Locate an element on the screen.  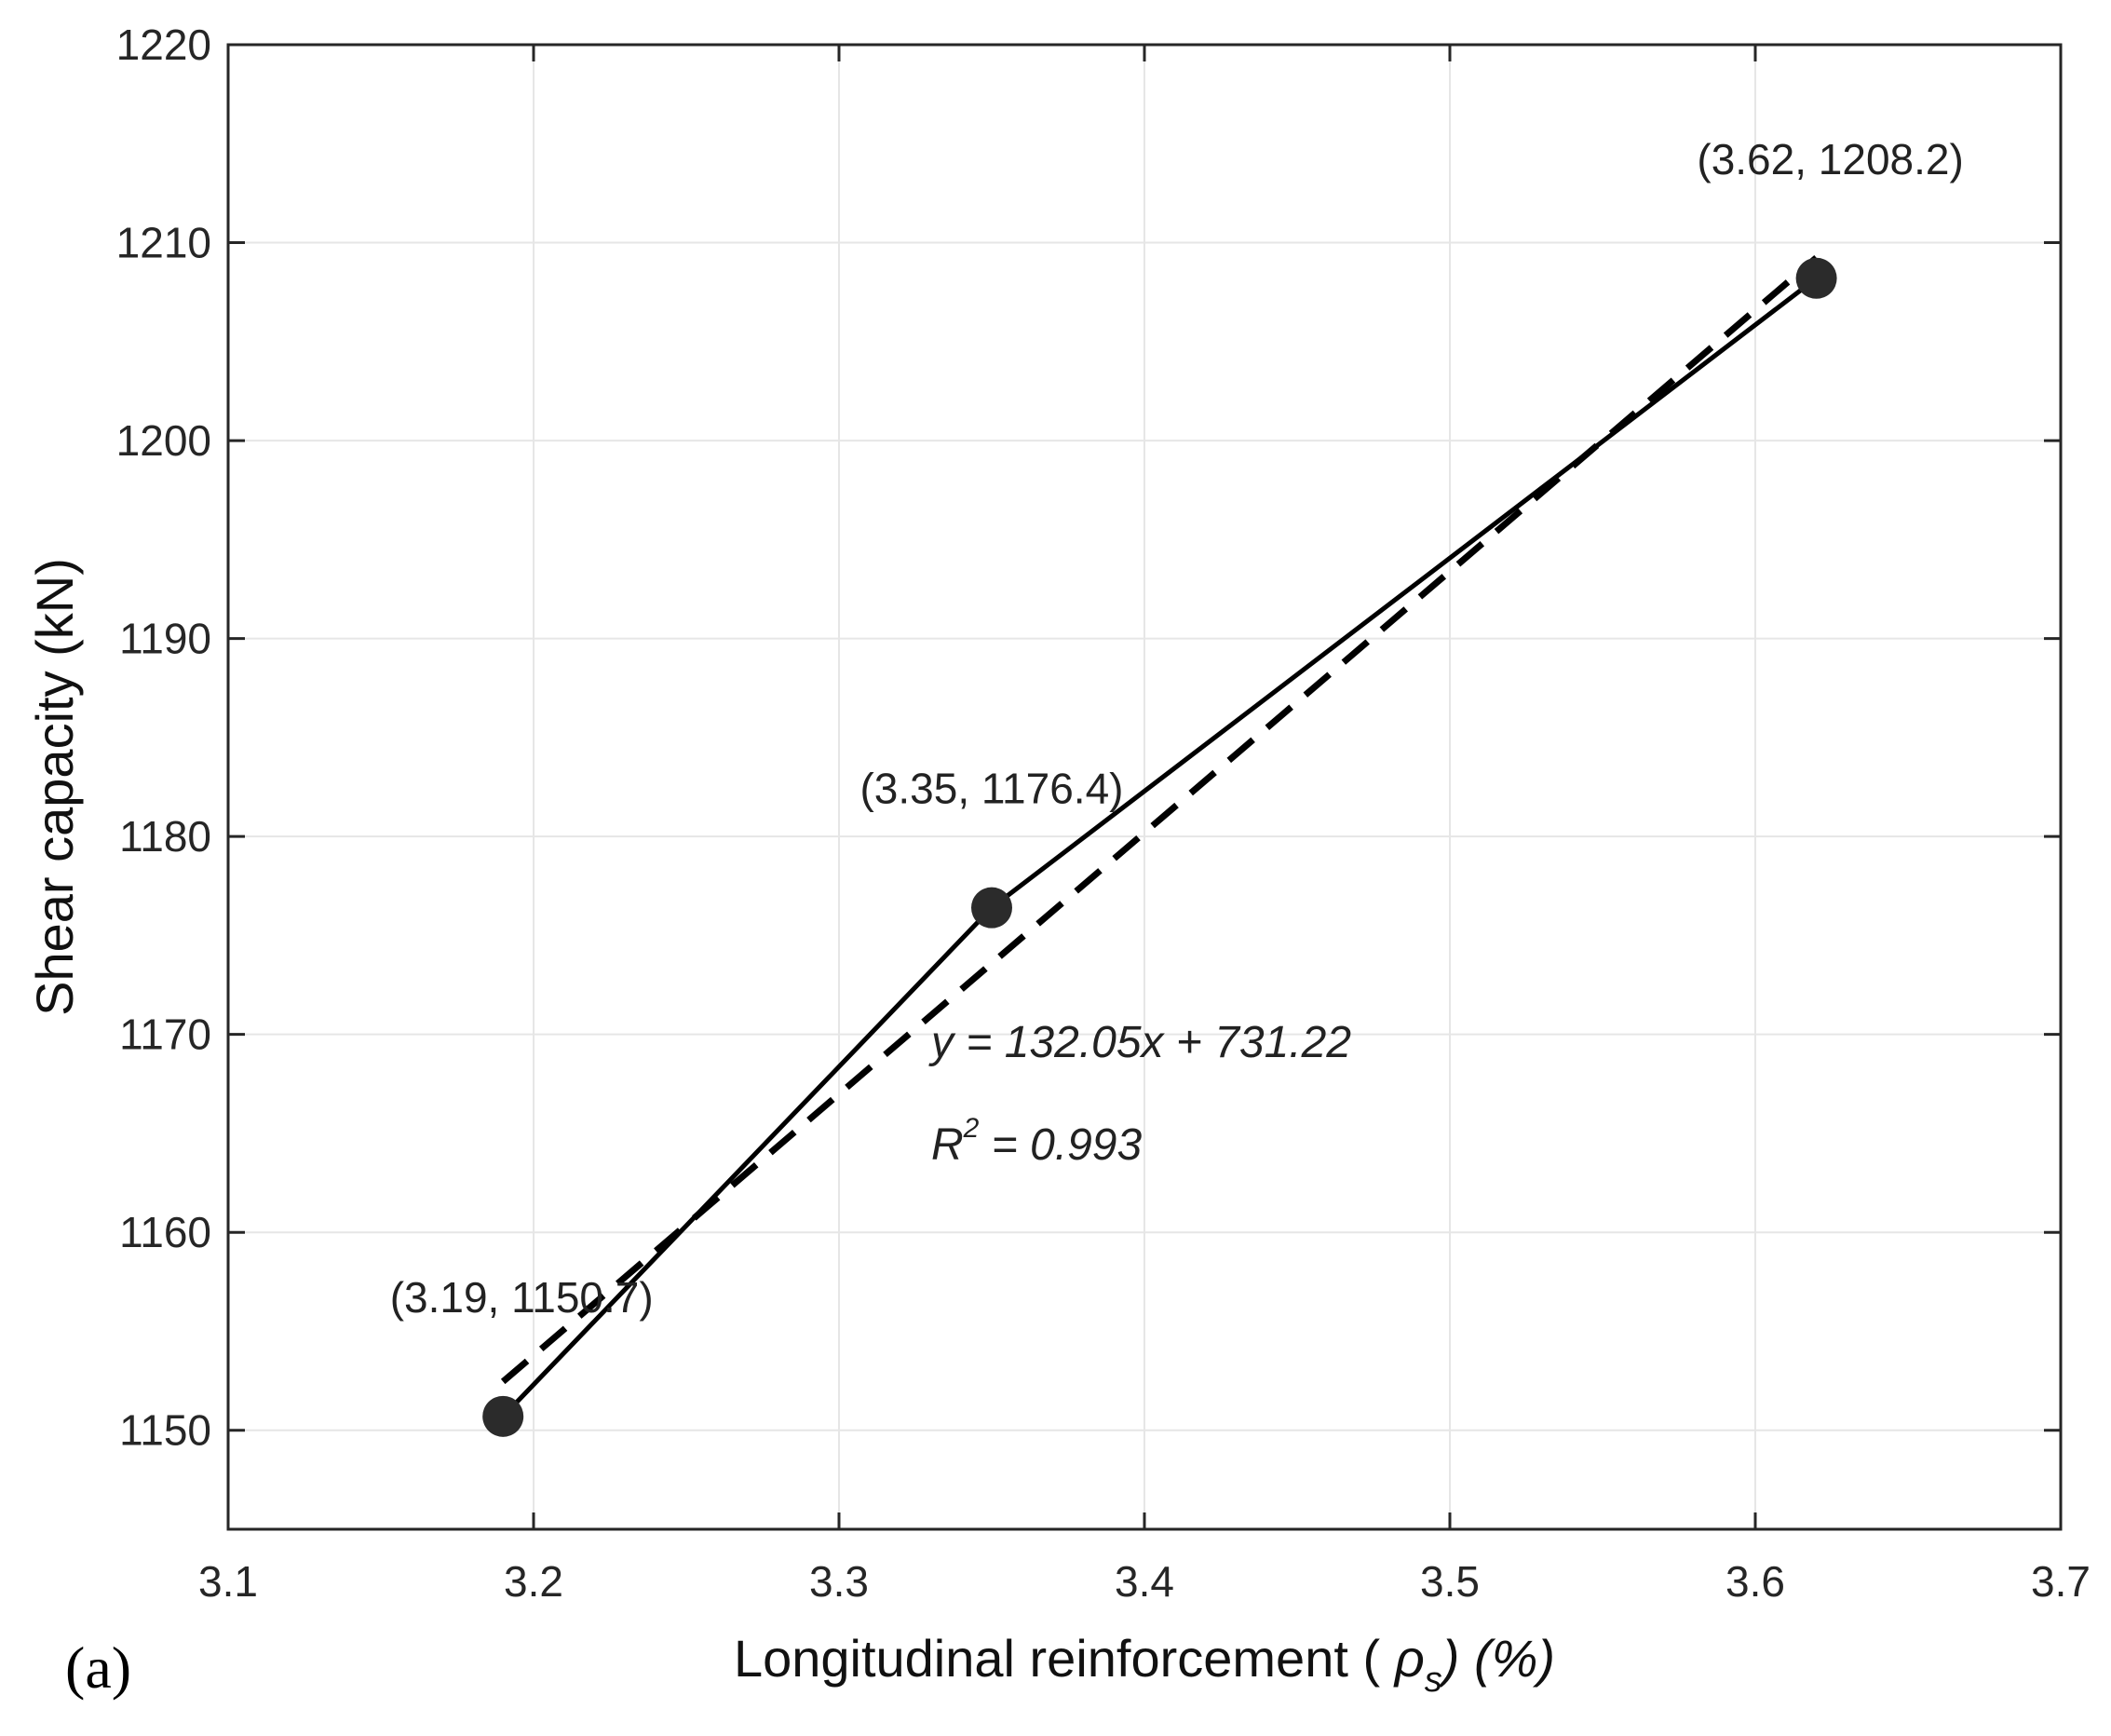
x-tick-label: 3.4 is located at coordinates (1144, 1581).